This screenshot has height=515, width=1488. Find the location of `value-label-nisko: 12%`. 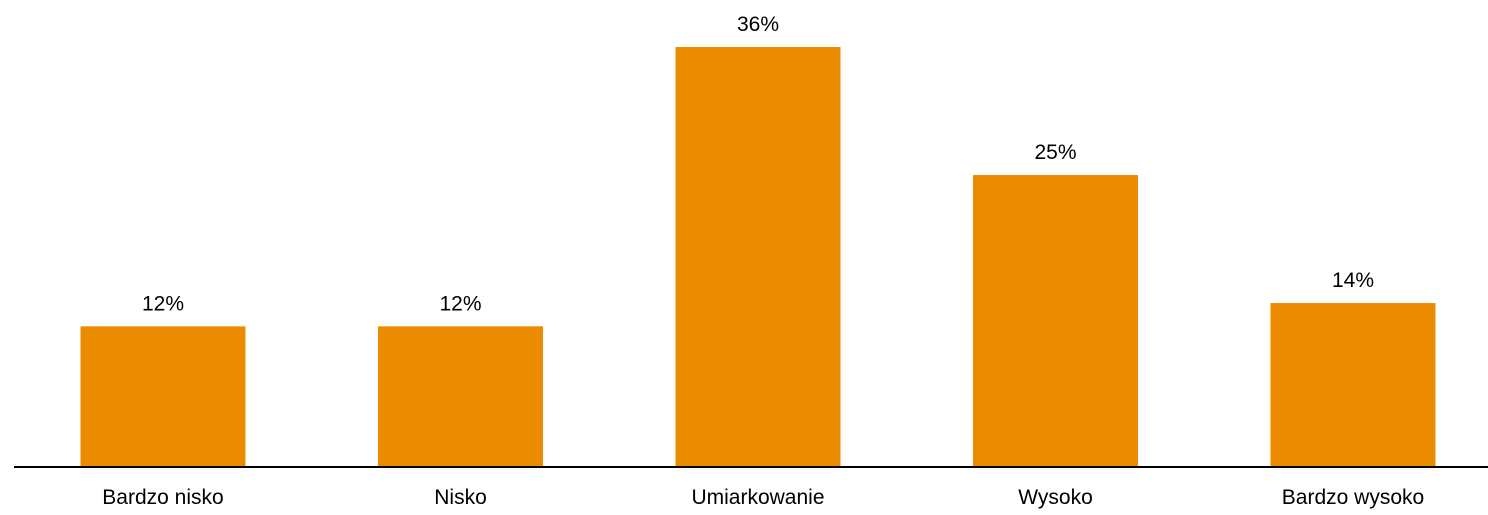

value-label-nisko: 12% is located at coordinates (460, 303).